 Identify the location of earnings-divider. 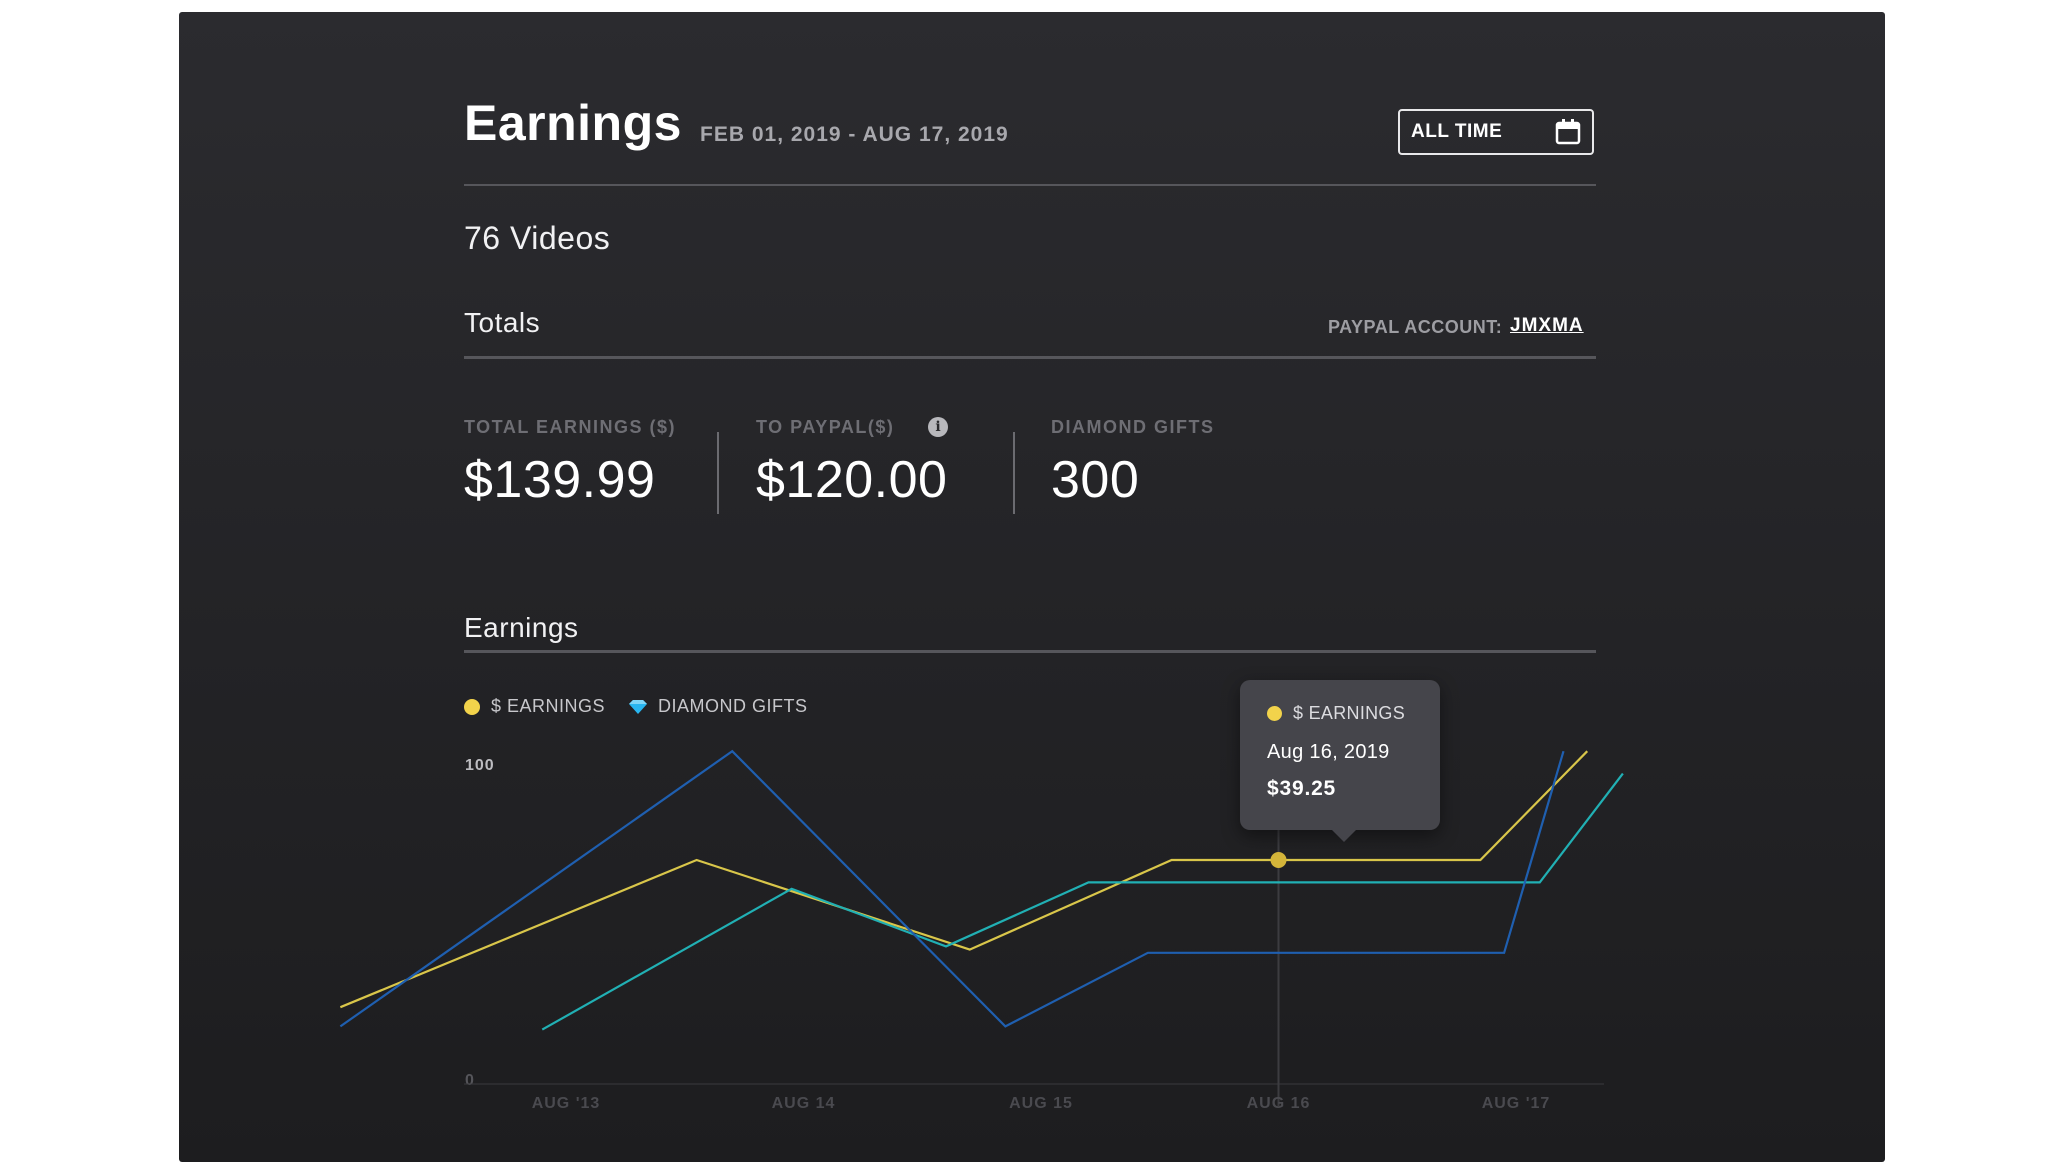
(1030, 651).